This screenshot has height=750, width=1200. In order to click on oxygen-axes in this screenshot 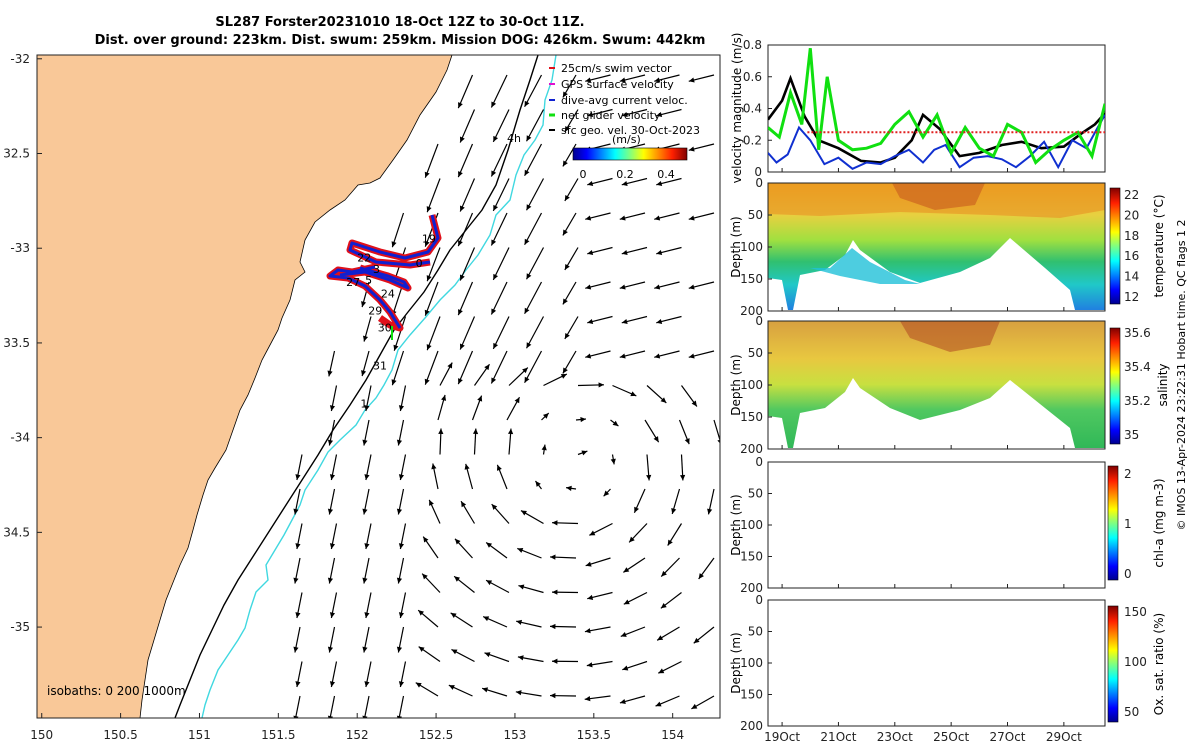, I will do `click(936, 663)`.